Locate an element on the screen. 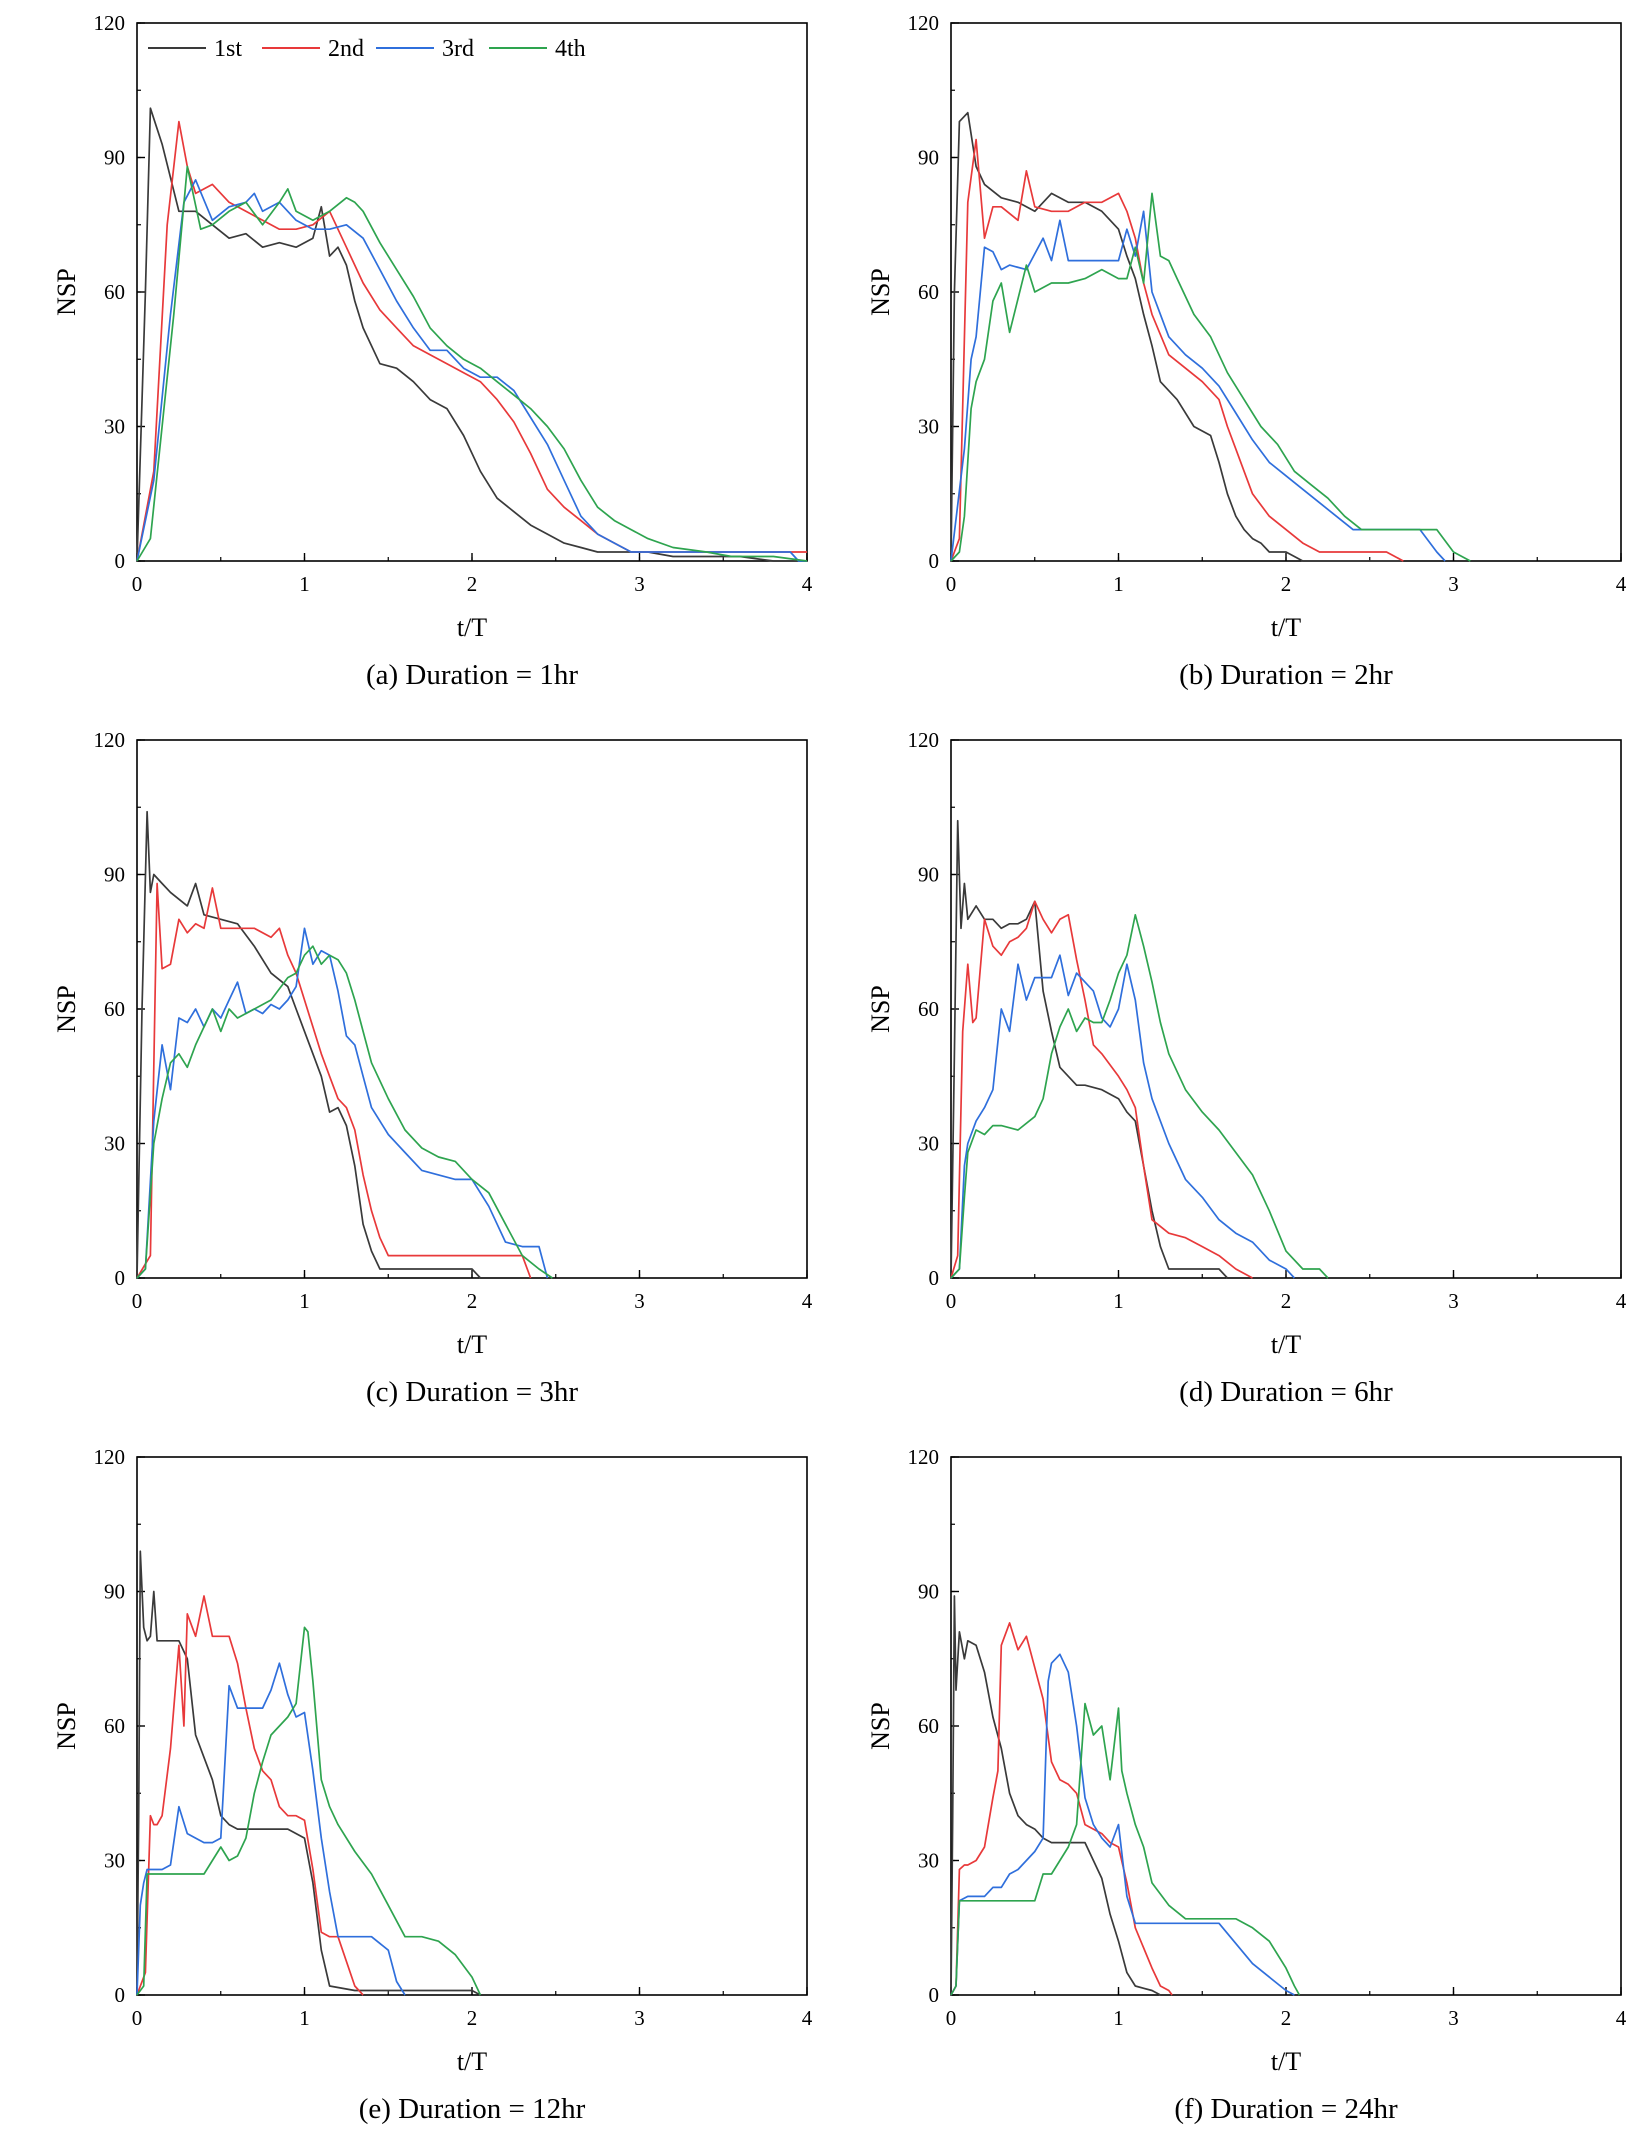 The height and width of the screenshot is (2140, 1646). panel-caption: (d) Duration = 6hr is located at coordinates (1286, 1392).